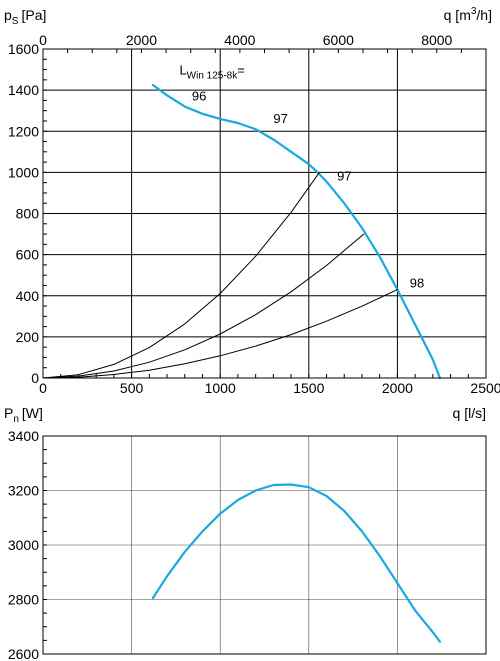 This screenshot has height=661, width=500. Describe the element at coordinates (23, 491) in the screenshot. I see `power-y-tick-label: 3200` at that location.